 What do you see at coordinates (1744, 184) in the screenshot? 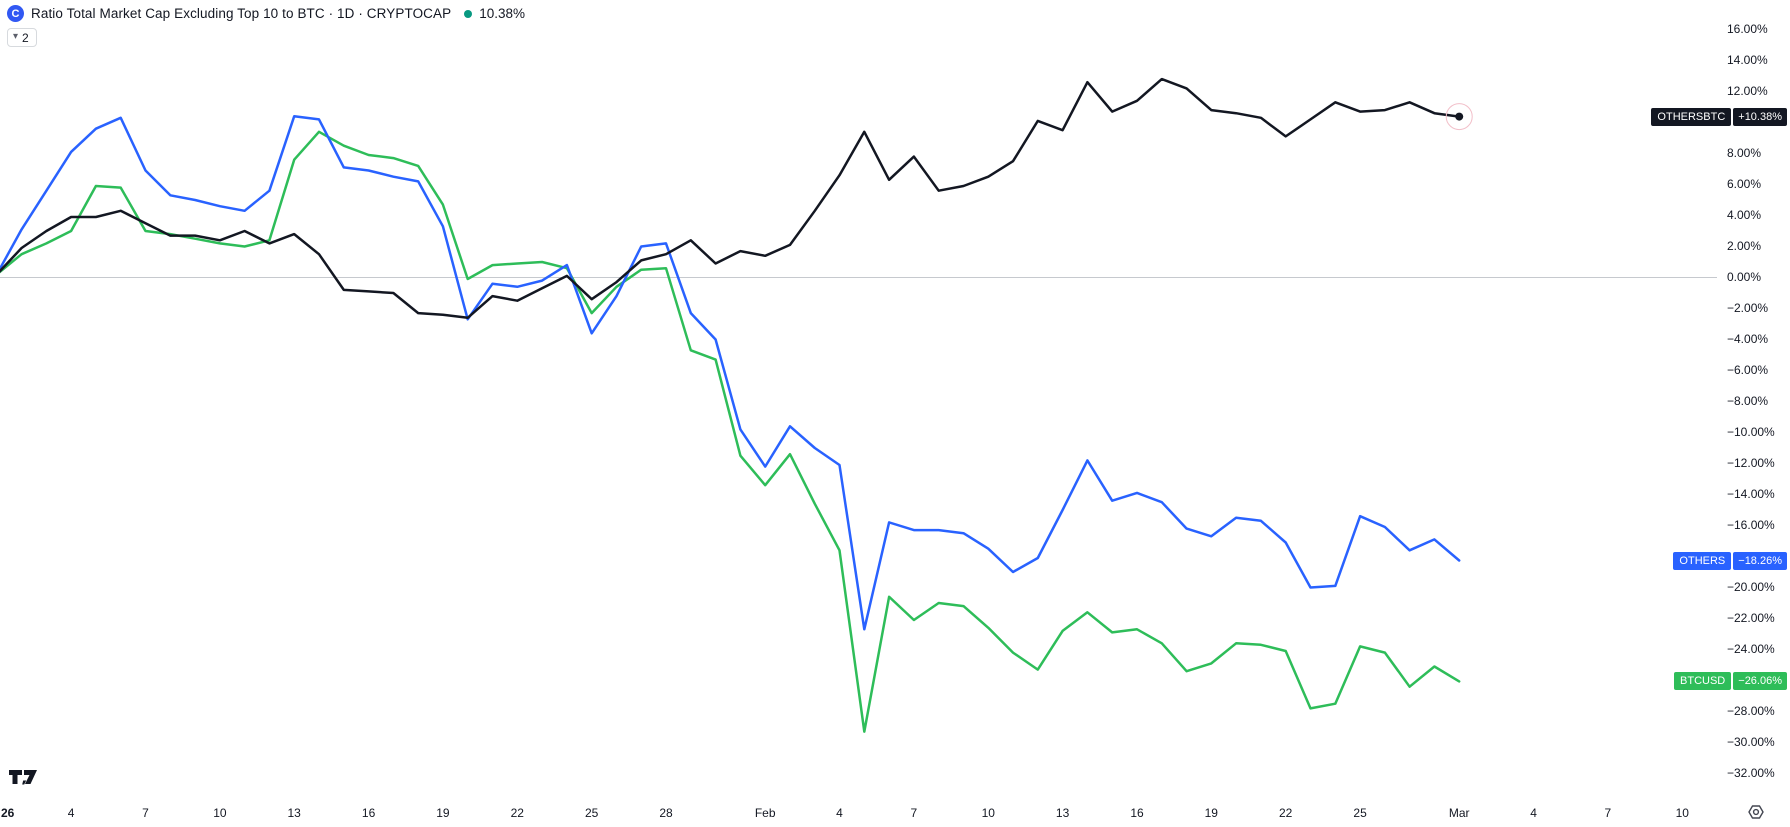
I see `price-tick-label: 6.00%` at bounding box center [1744, 184].